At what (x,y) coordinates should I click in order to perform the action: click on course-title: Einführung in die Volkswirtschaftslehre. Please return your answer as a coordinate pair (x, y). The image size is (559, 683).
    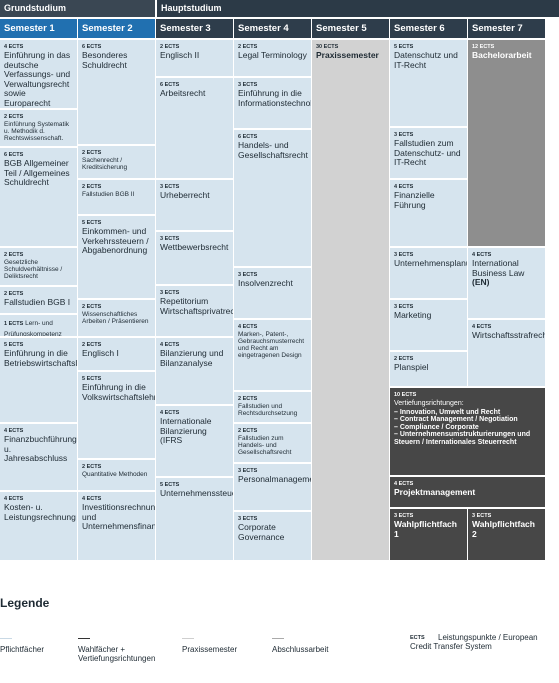
    Looking at the image, I should click on (118, 392).